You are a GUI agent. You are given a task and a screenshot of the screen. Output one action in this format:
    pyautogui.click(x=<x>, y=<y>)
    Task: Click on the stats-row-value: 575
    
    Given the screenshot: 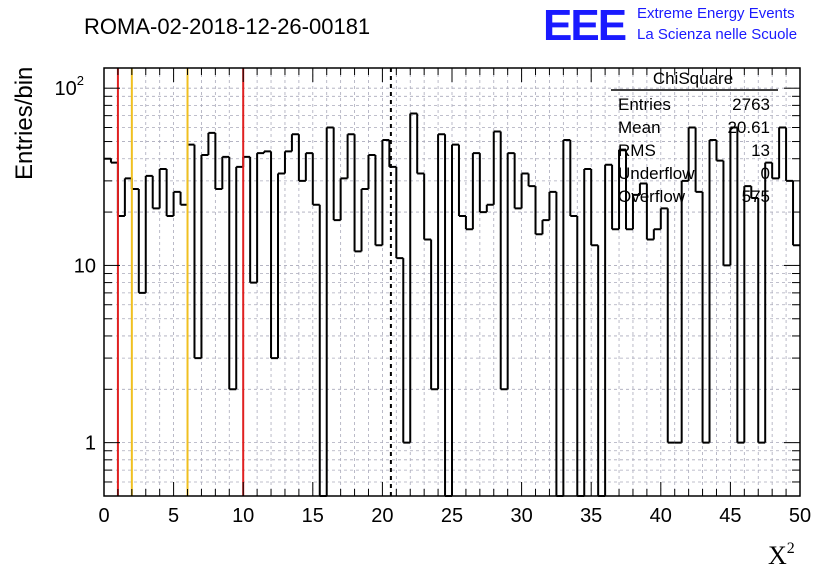 What is the action you would take?
    pyautogui.click(x=756, y=196)
    